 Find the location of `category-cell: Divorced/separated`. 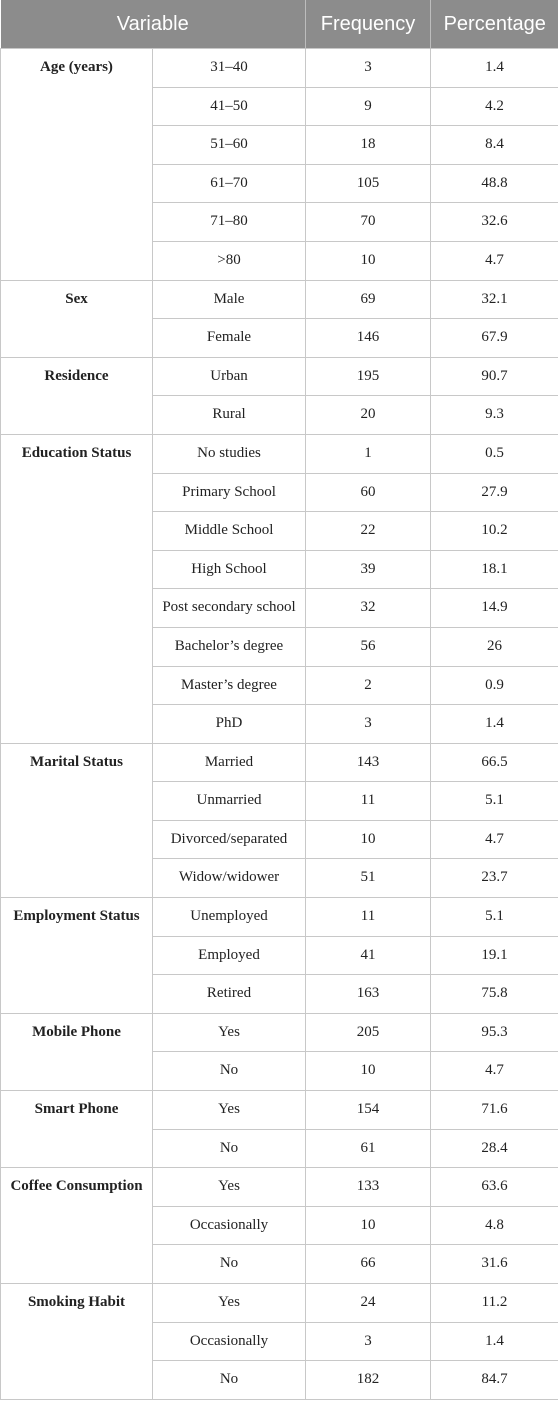

category-cell: Divorced/separated is located at coordinates (229, 839).